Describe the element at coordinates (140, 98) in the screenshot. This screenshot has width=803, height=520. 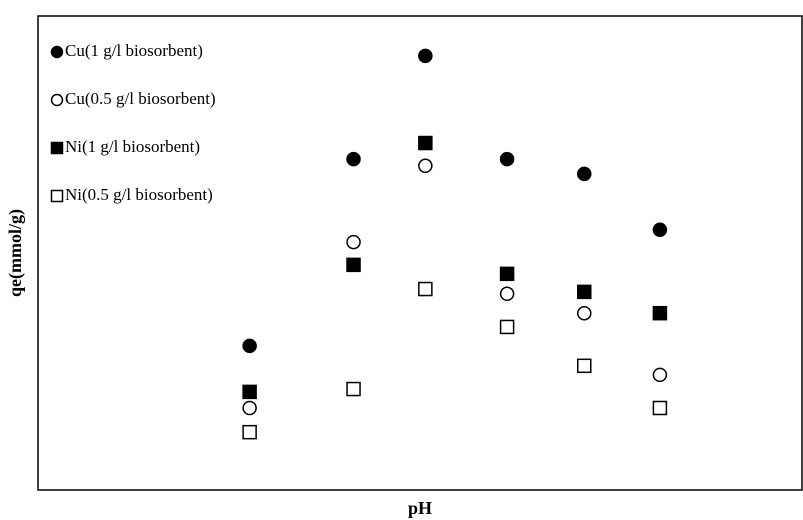
I see `legend-label: Cu(0.5 g/l biosorbent)` at that location.